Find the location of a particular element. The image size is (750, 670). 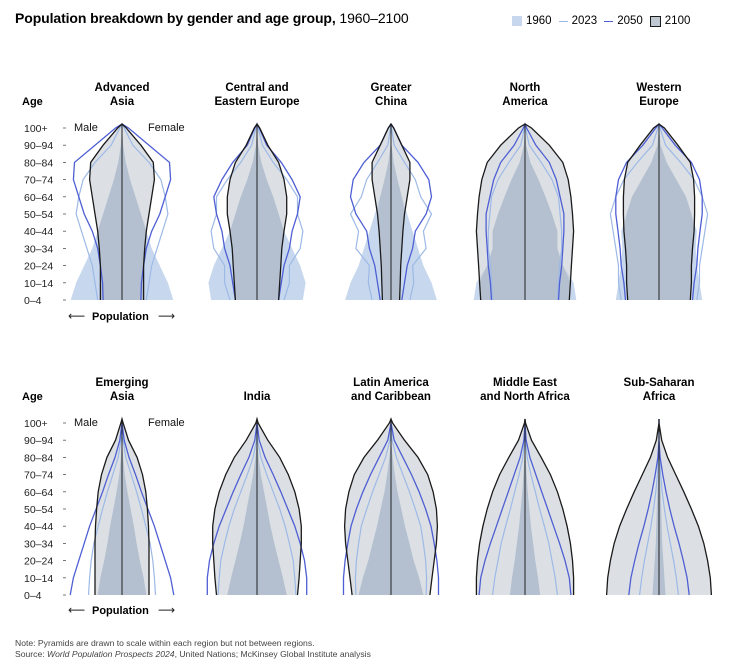

legend-label-1960: 1960 is located at coordinates (539, 21).